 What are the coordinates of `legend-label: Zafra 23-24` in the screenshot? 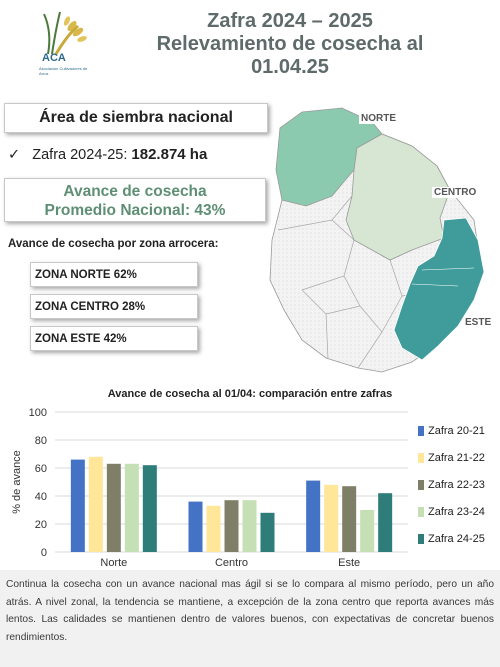 It's located at (456, 512).